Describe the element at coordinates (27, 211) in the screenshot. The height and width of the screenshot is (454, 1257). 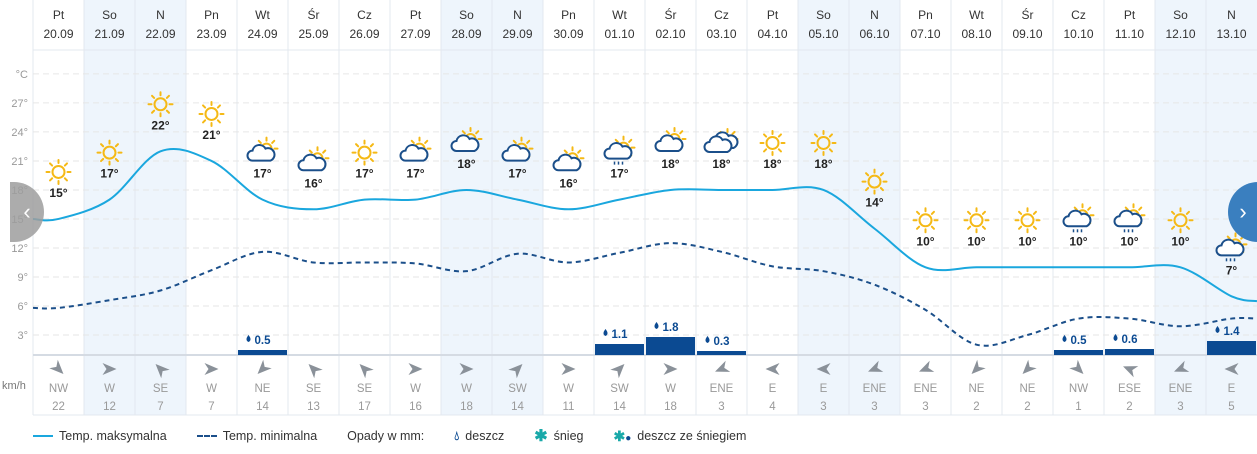
I see `chevron-left-icon: ‹` at that location.